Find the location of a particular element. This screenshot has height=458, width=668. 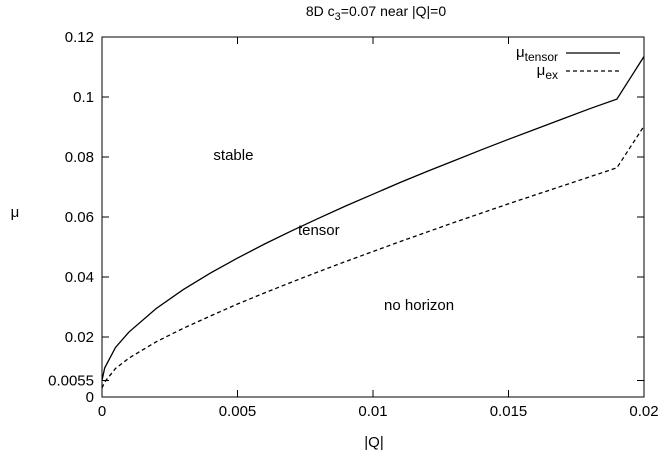

legend-label: μex is located at coordinates (547, 72).